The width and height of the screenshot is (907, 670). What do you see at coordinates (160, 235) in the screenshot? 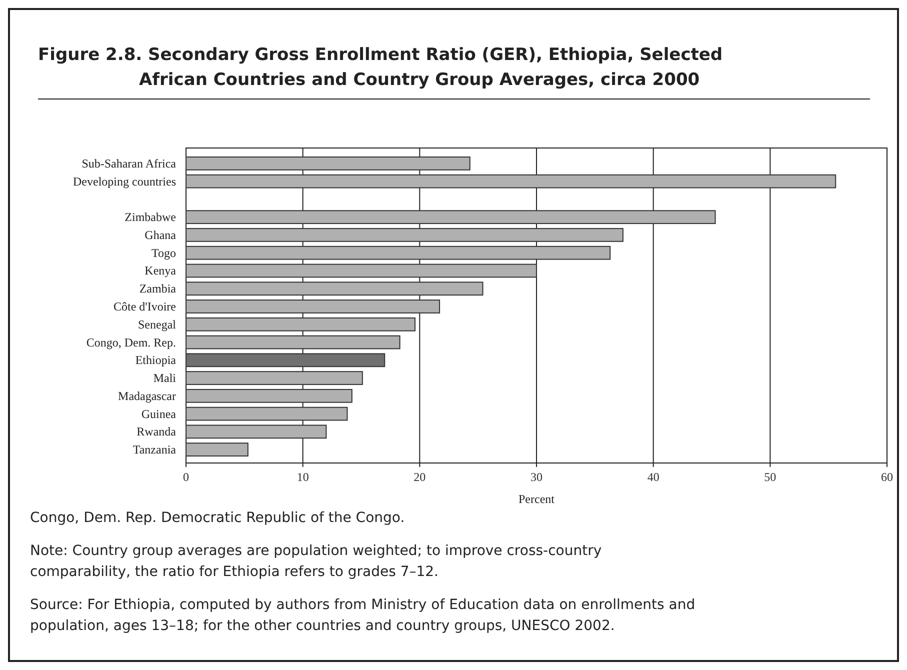
I see `y-tick-label: Ghana` at bounding box center [160, 235].